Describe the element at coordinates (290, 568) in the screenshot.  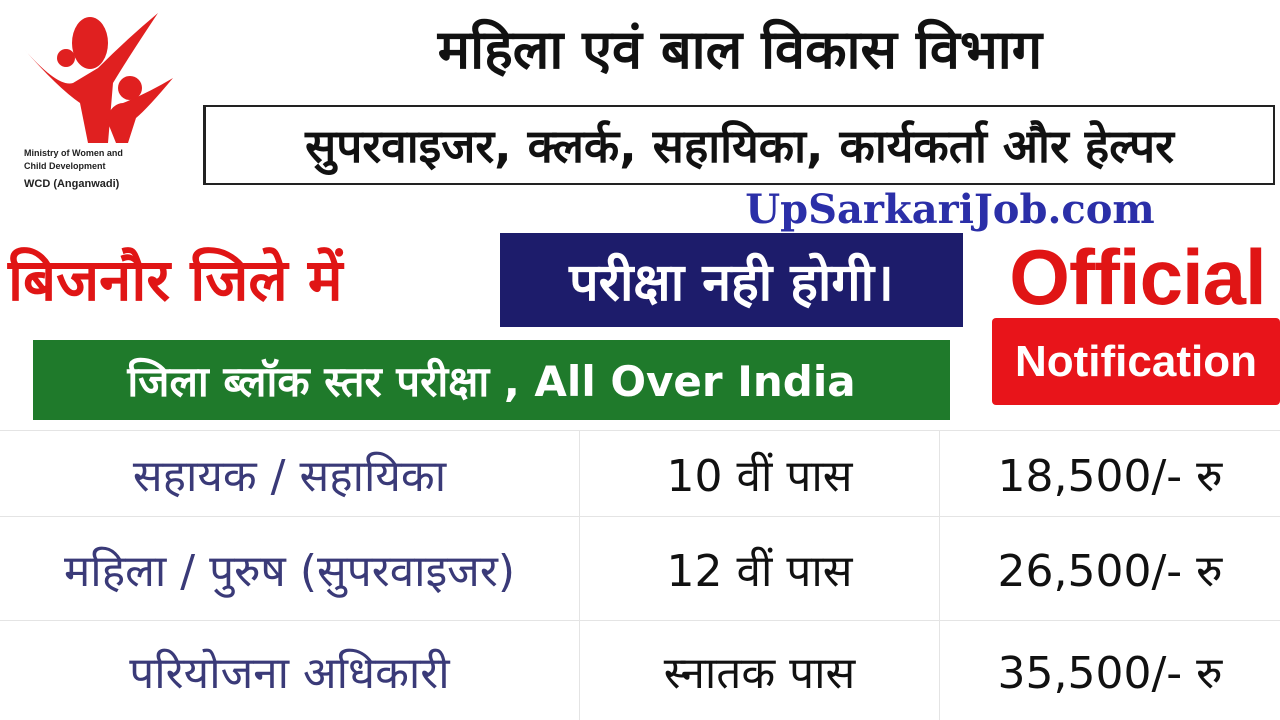
I see `post-cell: महिला / पुरुष (सुपरवाइजर)` at that location.